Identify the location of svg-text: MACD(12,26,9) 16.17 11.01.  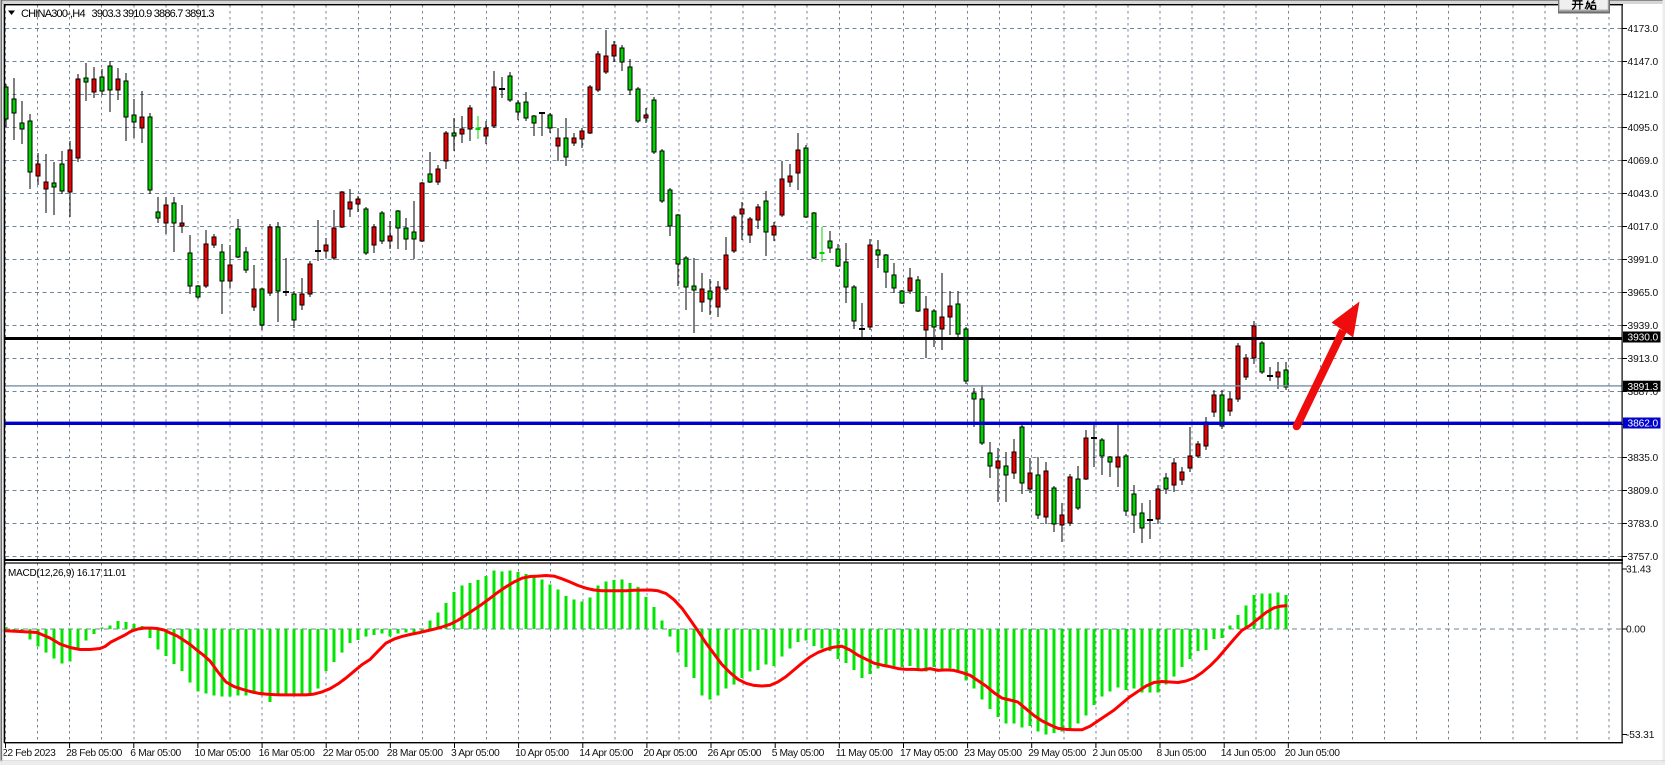
(67, 573).